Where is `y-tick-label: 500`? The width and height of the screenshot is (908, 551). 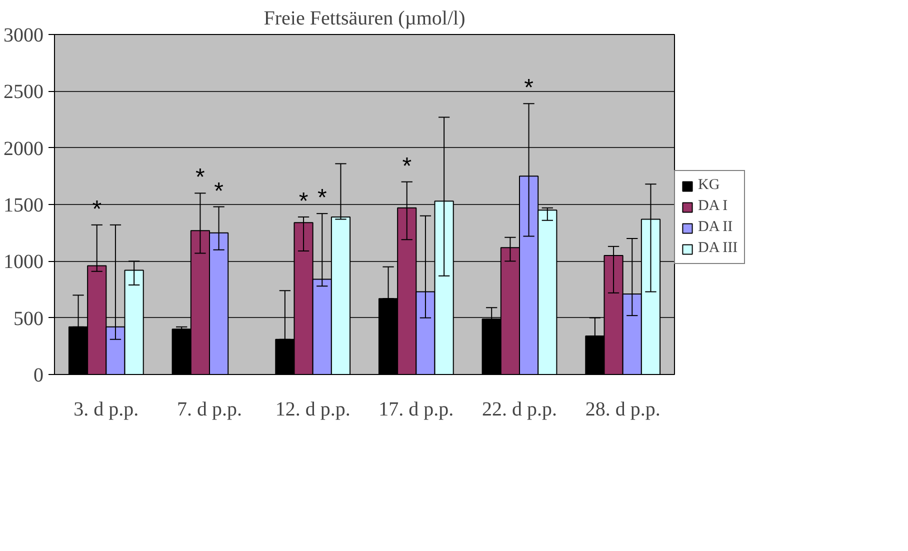 y-tick-label: 500 is located at coordinates (29, 319).